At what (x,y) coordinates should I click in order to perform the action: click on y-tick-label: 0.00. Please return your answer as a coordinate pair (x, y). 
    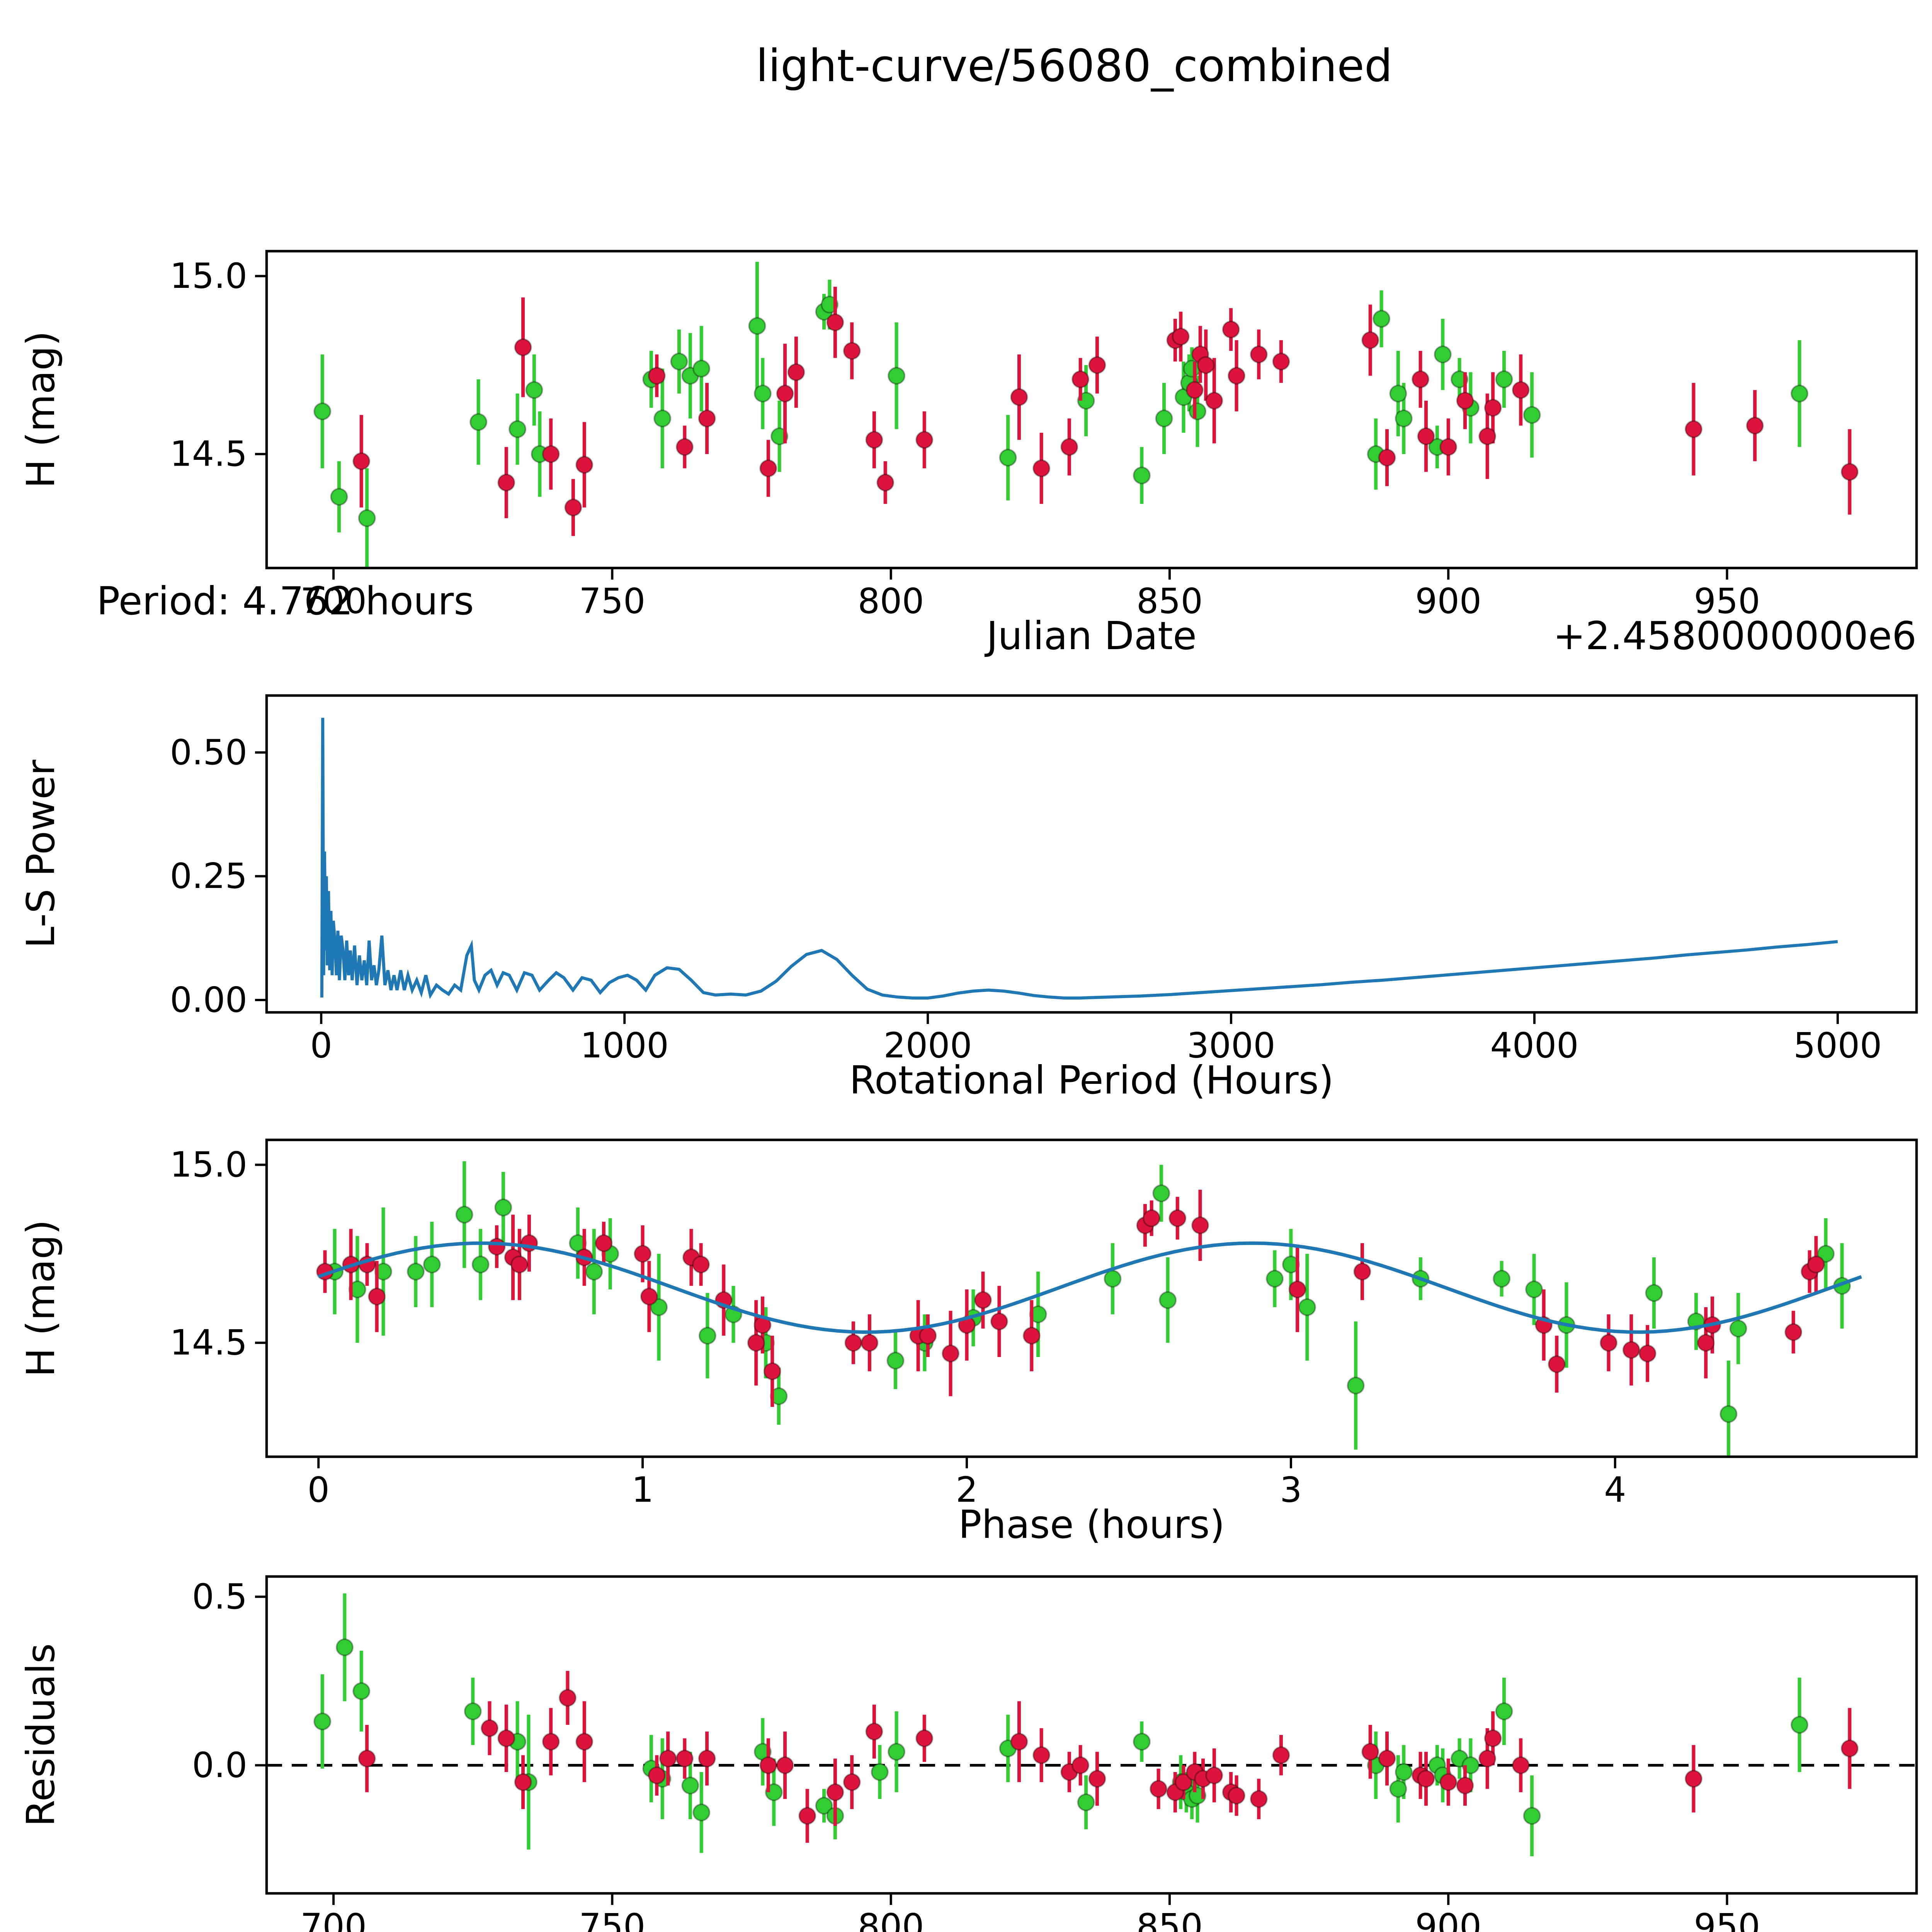
    Looking at the image, I should click on (209, 1000).